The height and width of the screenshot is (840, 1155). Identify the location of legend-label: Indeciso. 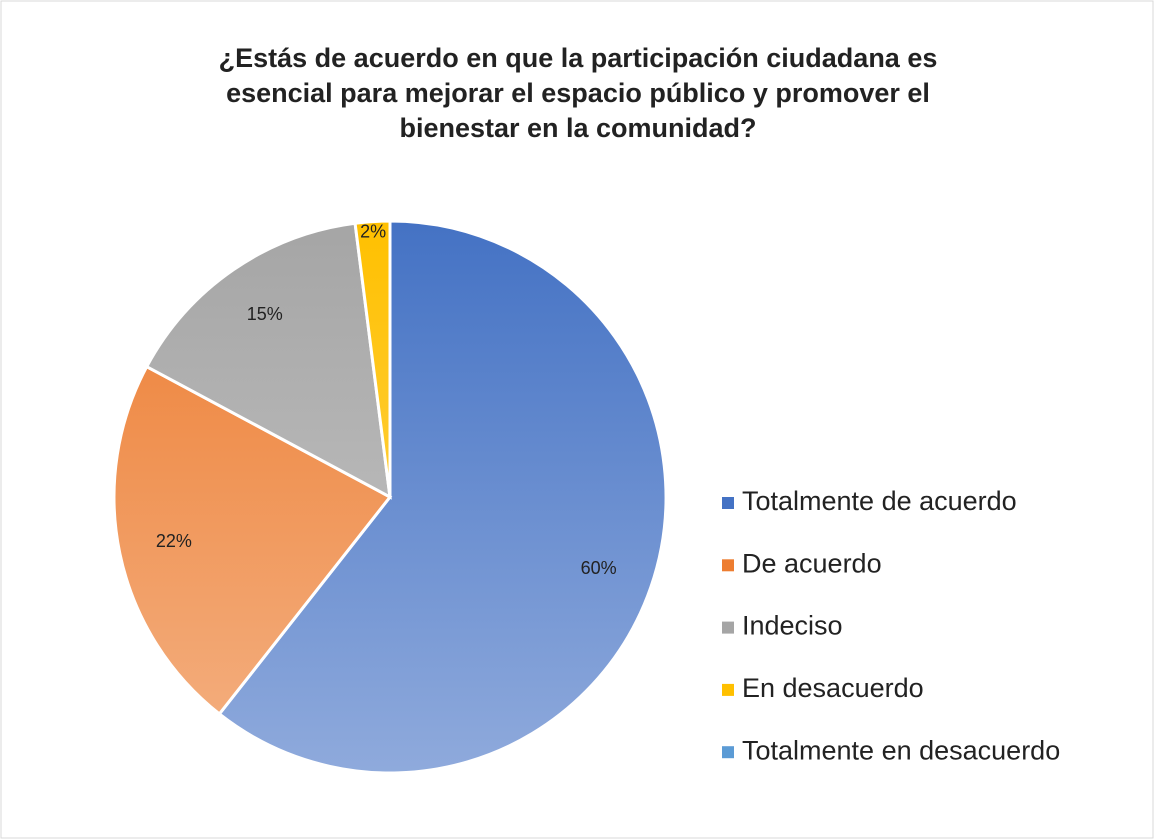
(792, 626).